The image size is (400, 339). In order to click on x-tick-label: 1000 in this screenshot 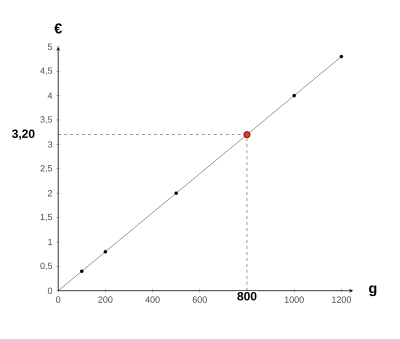, I will do `click(294, 299)`.